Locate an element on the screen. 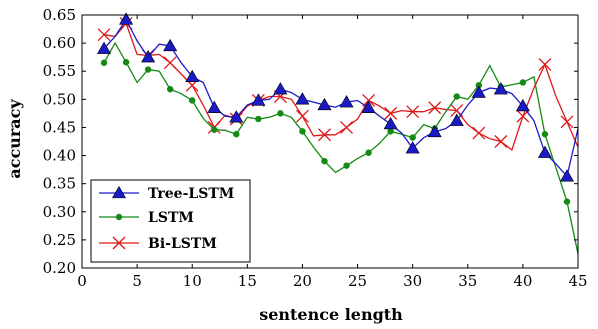  legend-marker-lstm is located at coordinates (119, 217).